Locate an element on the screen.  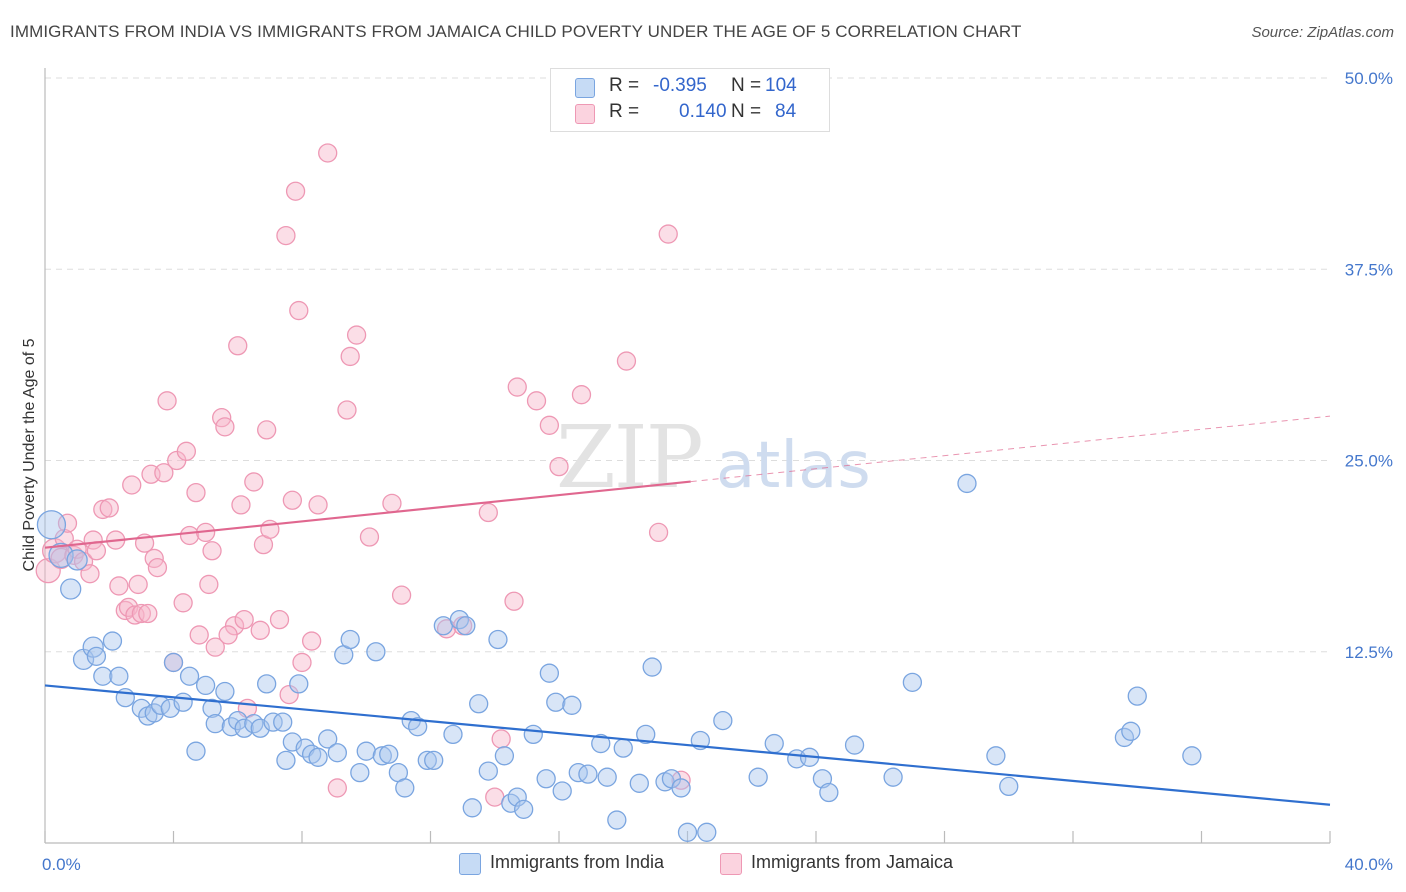
correlation-legend: R = -0.395 N = 104 R = 0.140 N = 84 is located at coordinates (690, 100).